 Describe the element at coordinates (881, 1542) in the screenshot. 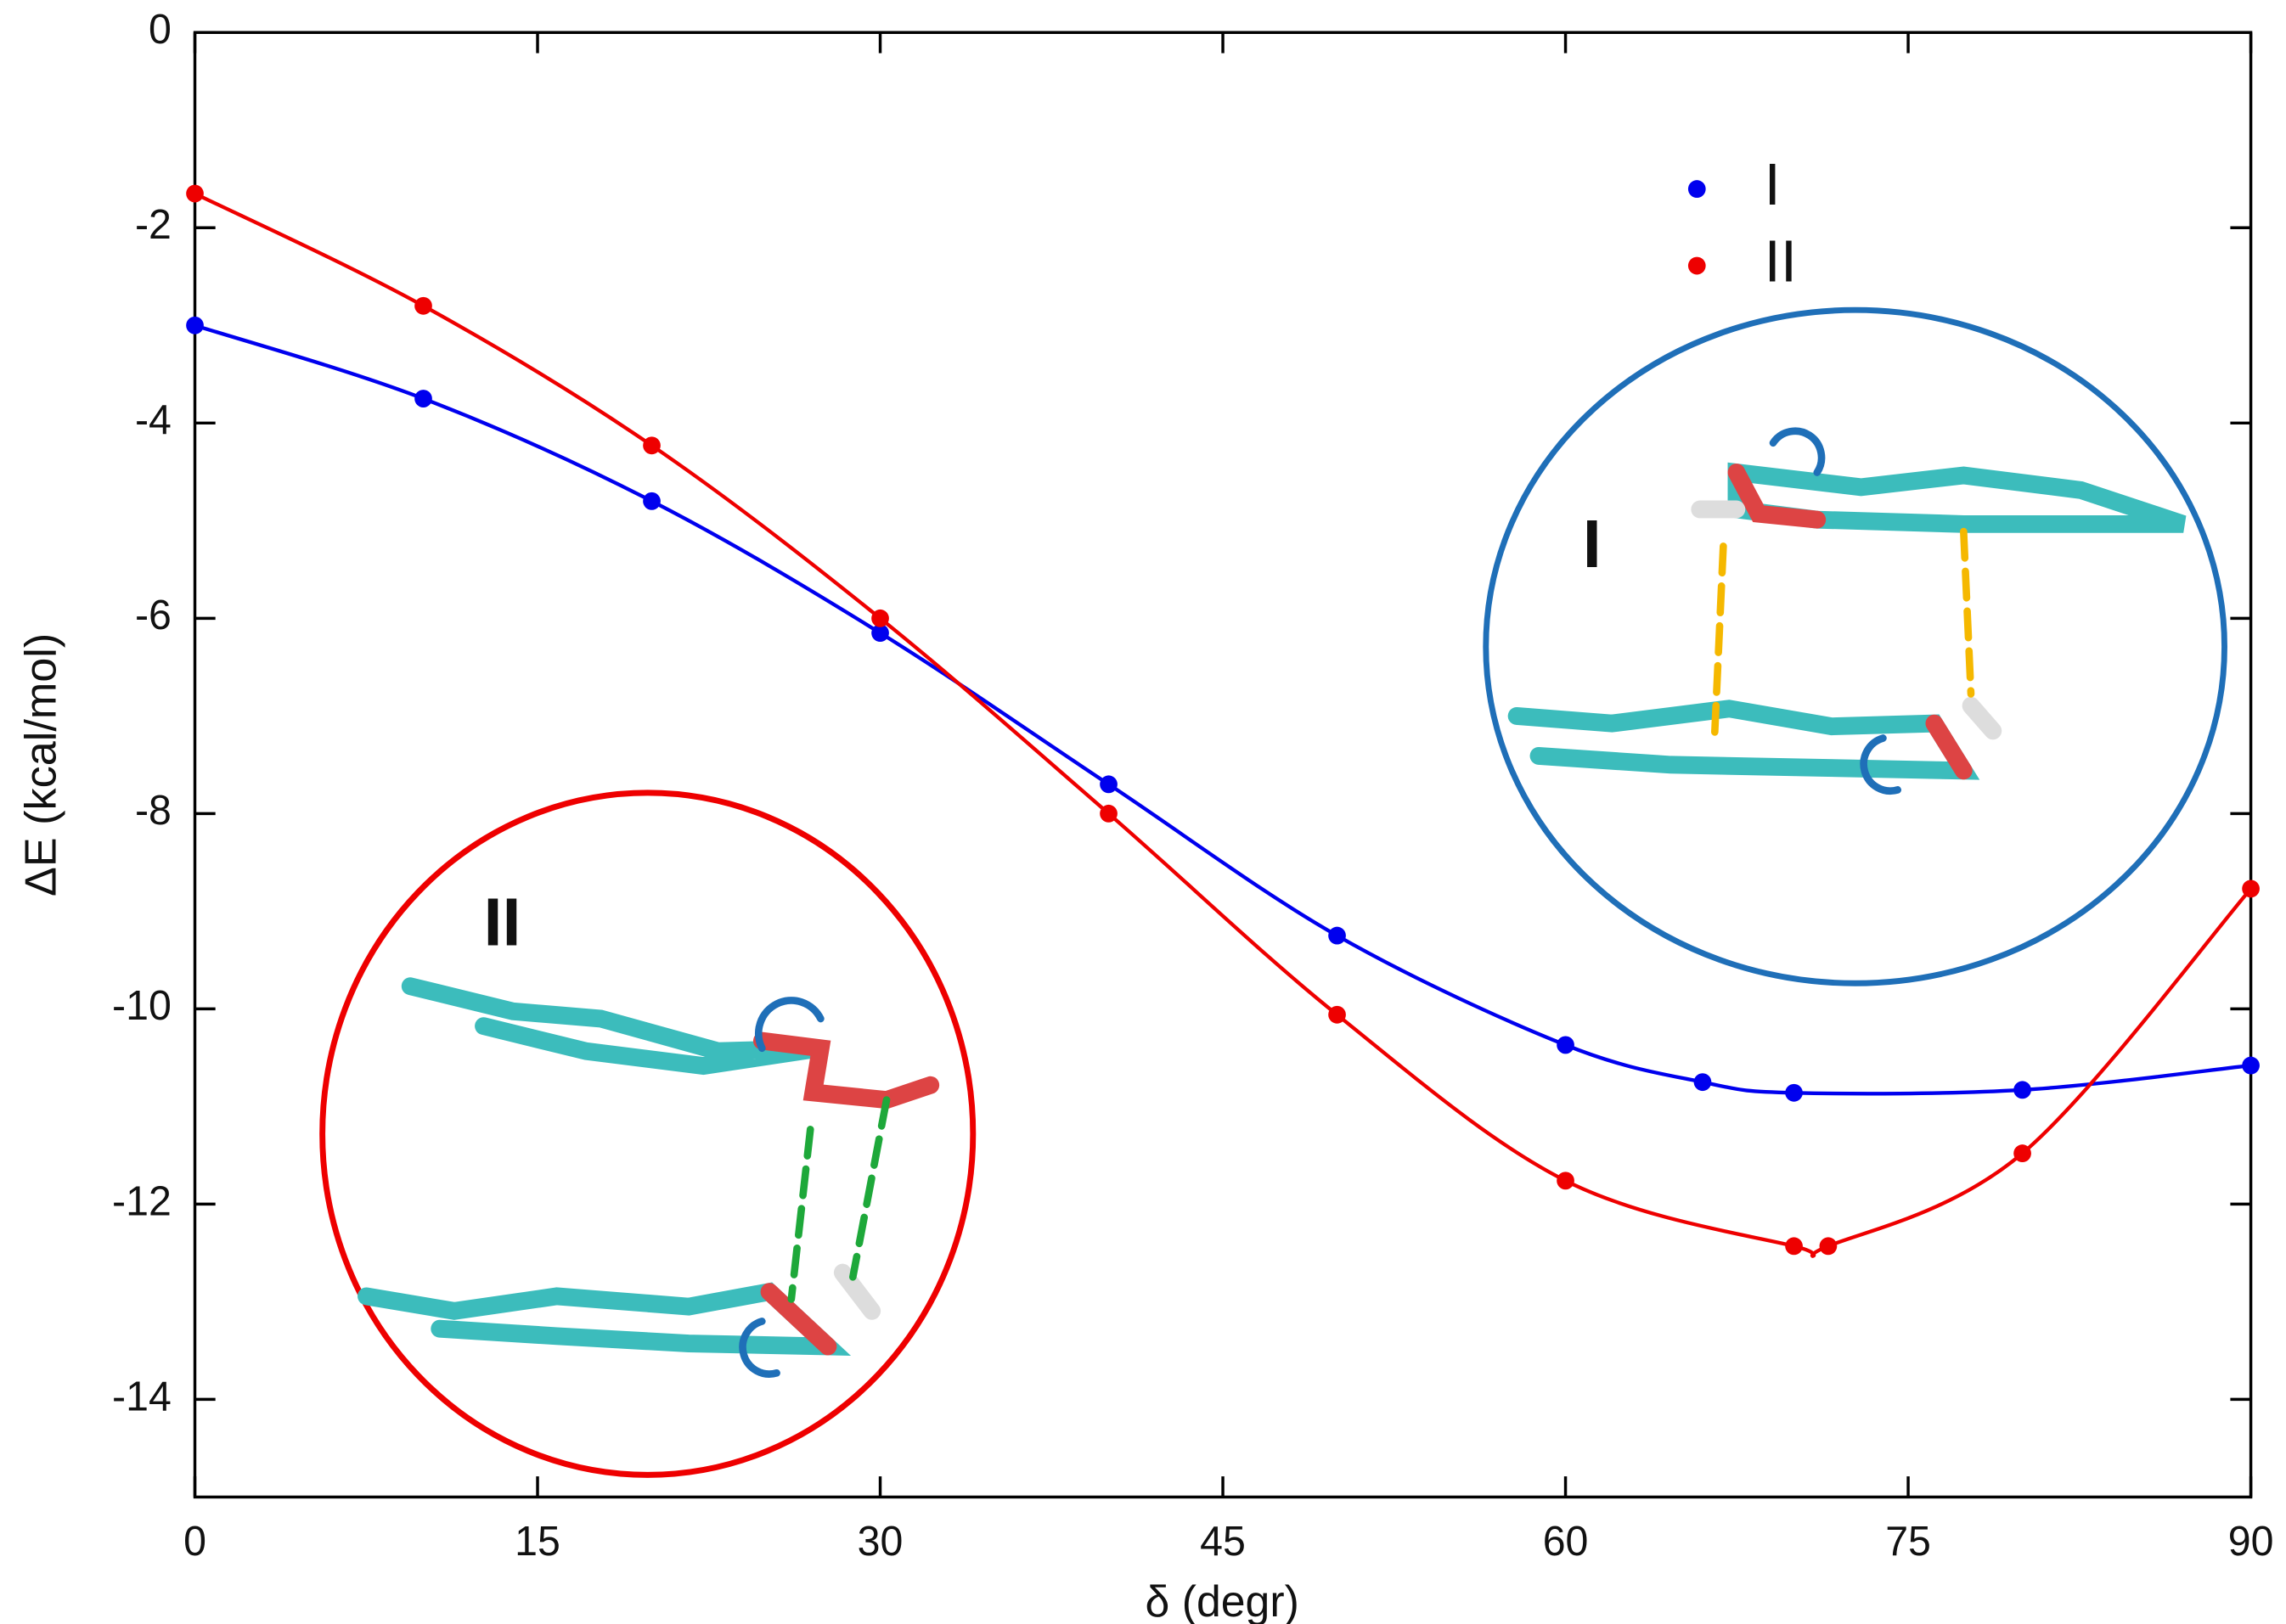

I see `x-tick-label: 30` at that location.